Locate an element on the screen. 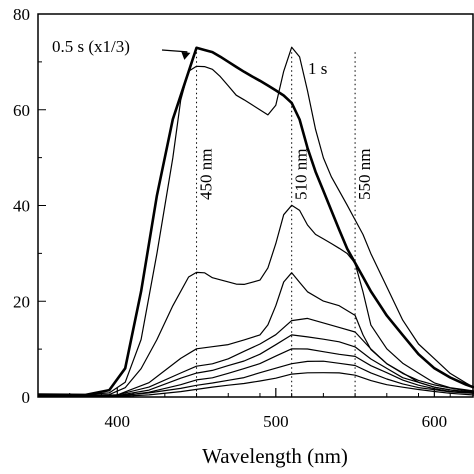 Image resolution: width=474 pixels, height=474 pixels. y-tick-label: 80 is located at coordinates (21, 14).